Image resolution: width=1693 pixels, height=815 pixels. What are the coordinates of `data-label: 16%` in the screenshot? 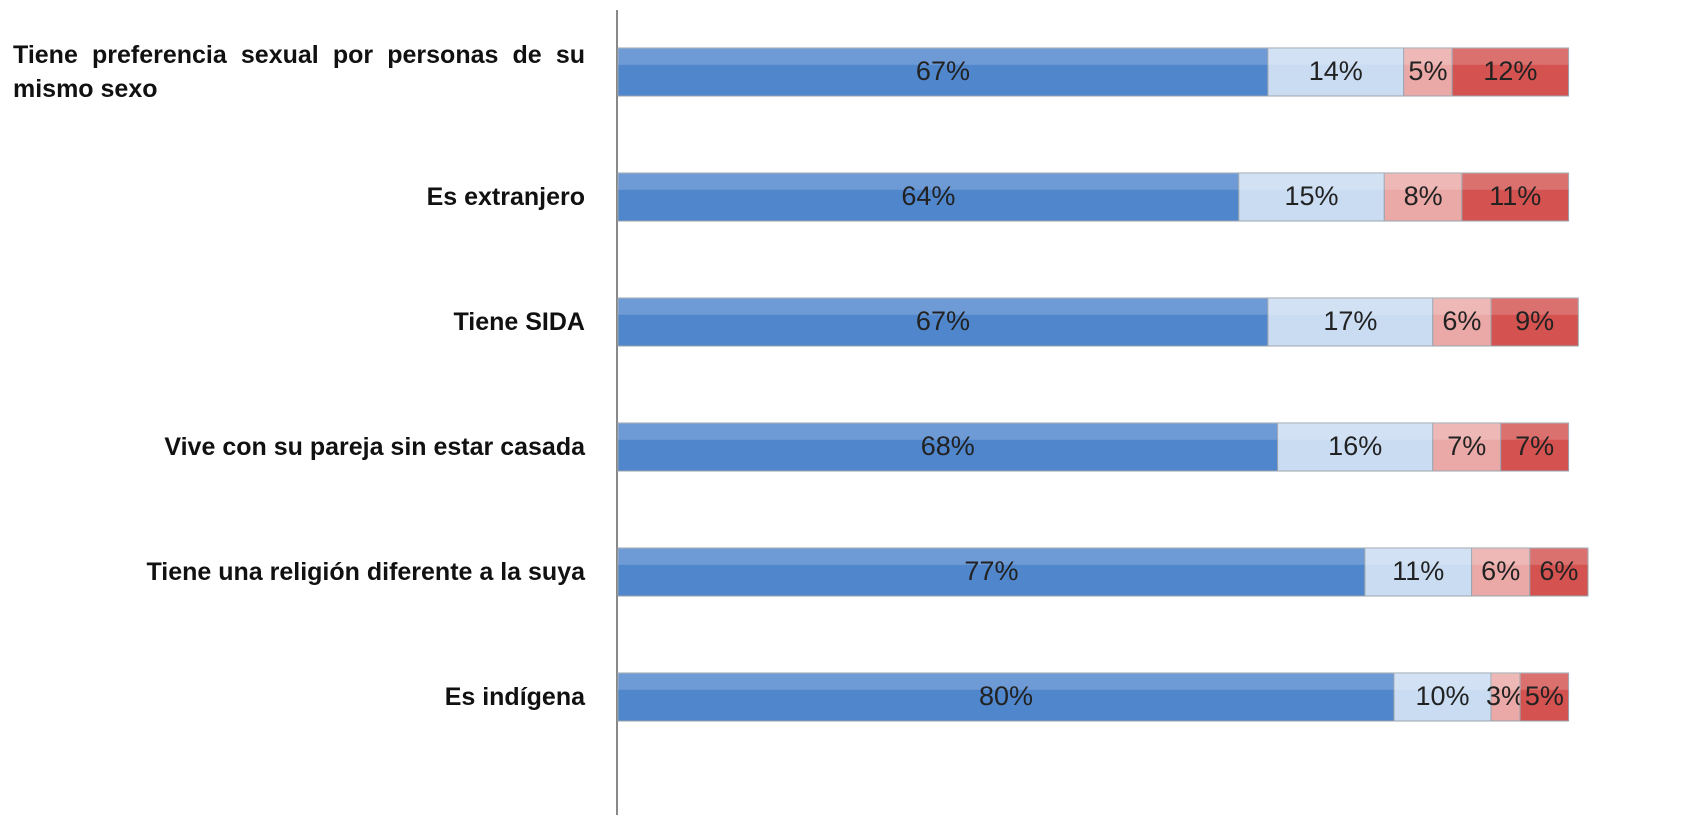 It's located at (1355, 446).